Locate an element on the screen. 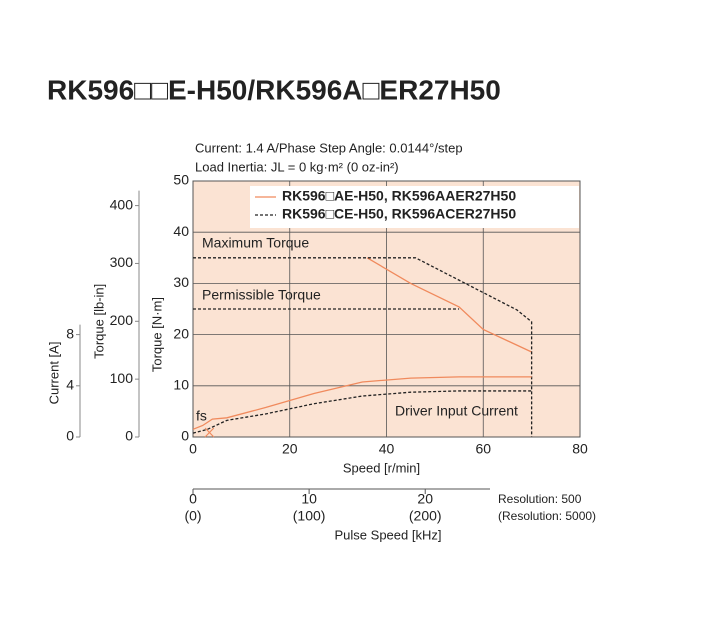  pulse-tick-label: (100) is located at coordinates (309, 516).